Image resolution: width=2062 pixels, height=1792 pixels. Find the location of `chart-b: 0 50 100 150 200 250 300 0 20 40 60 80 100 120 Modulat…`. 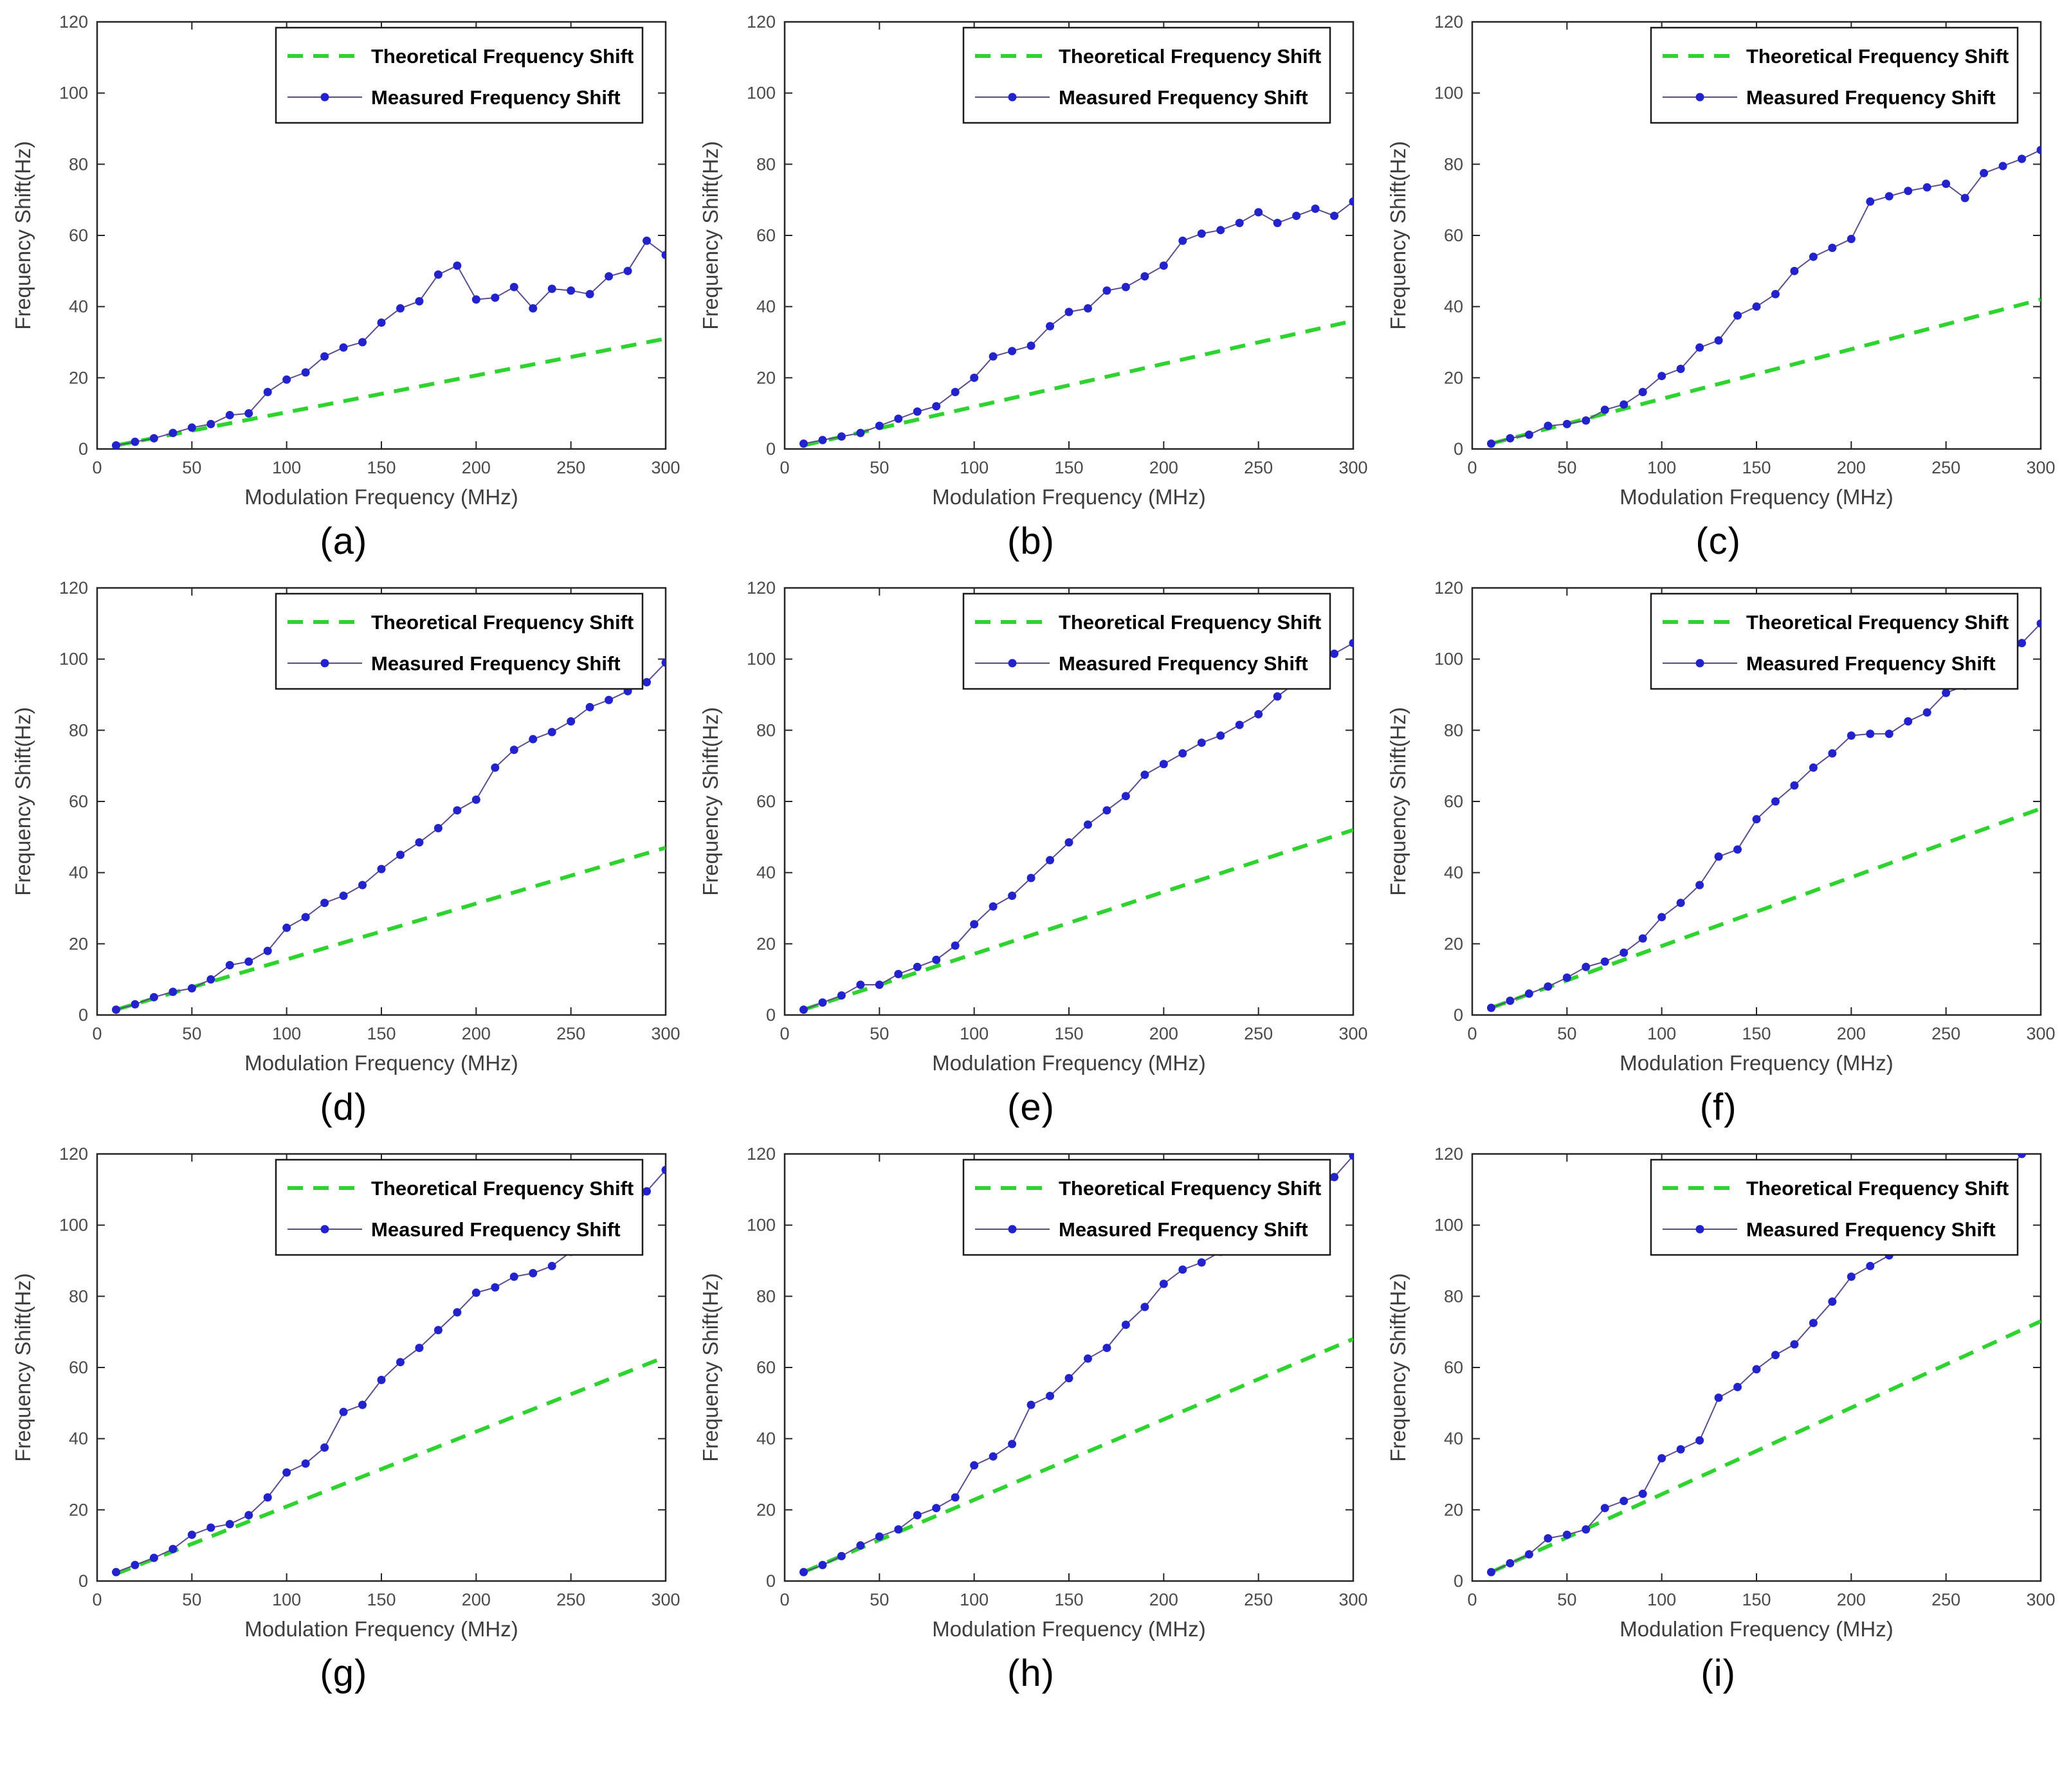

chart-b: 0 50 100 150 200 250 300 0 20 40 60 80 100 120 Modulat… is located at coordinates (1033, 260).